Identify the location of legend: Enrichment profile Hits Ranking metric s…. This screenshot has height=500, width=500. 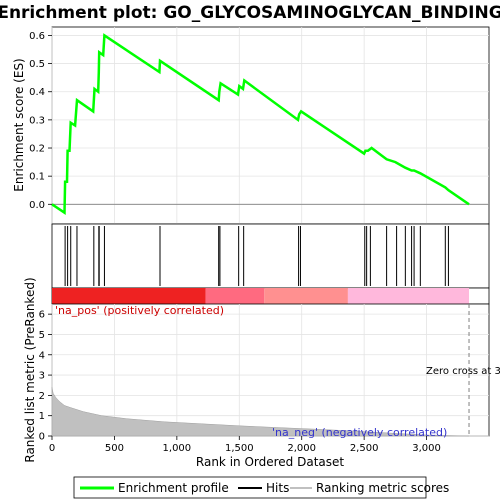
(261, 487).